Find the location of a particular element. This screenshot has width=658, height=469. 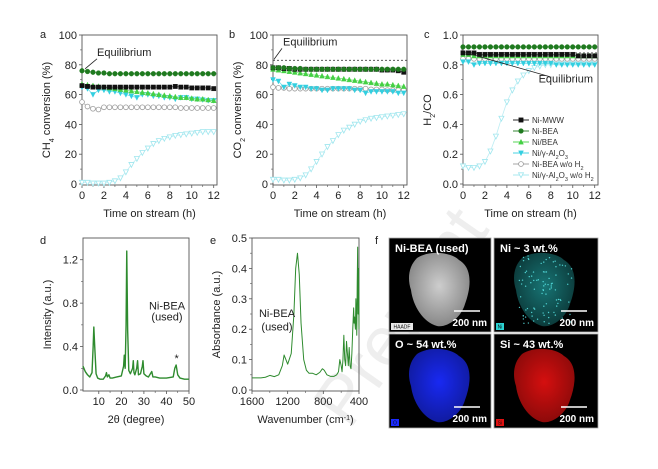

chart-a-ytick-label: 20 is located at coordinates (71, 155).